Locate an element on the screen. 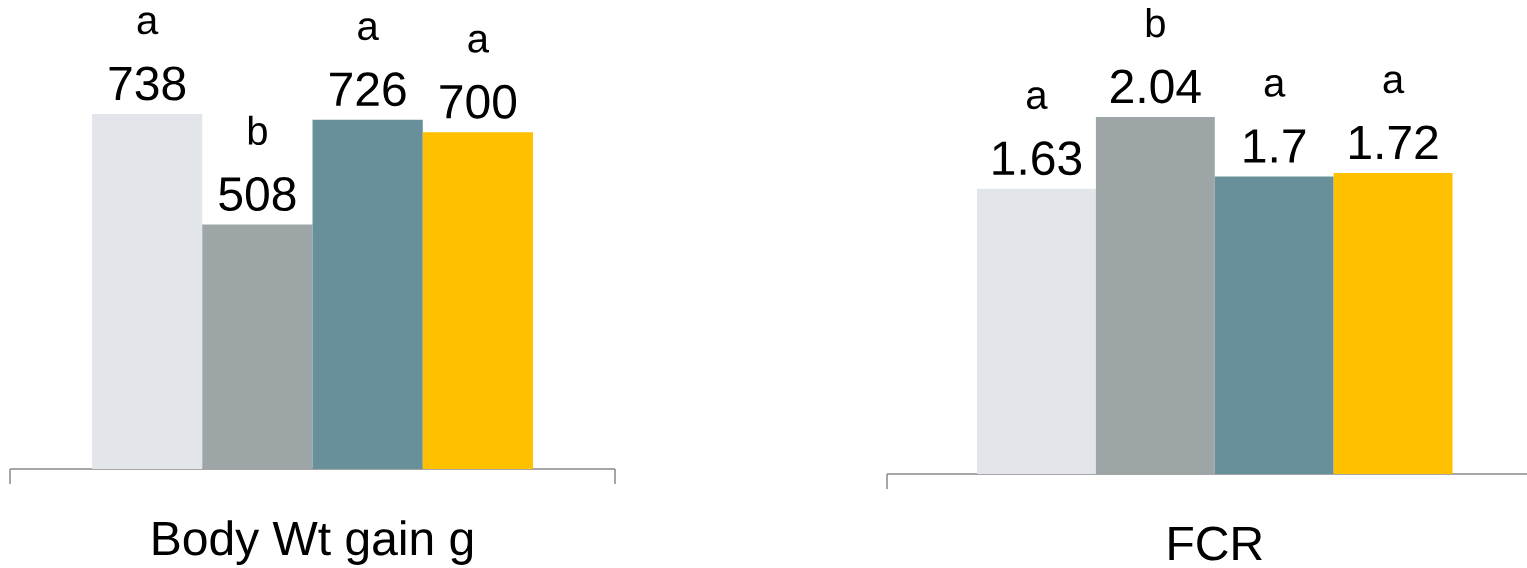 This screenshot has height=568, width=1527. data-label: 1.7 is located at coordinates (1275, 146).